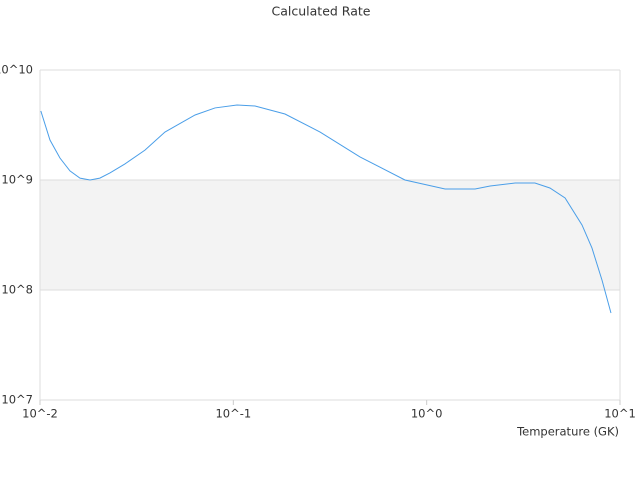 The height and width of the screenshot is (480, 640). What do you see at coordinates (40, 414) in the screenshot?
I see `x-tick-label: 10^-2` at bounding box center [40, 414].